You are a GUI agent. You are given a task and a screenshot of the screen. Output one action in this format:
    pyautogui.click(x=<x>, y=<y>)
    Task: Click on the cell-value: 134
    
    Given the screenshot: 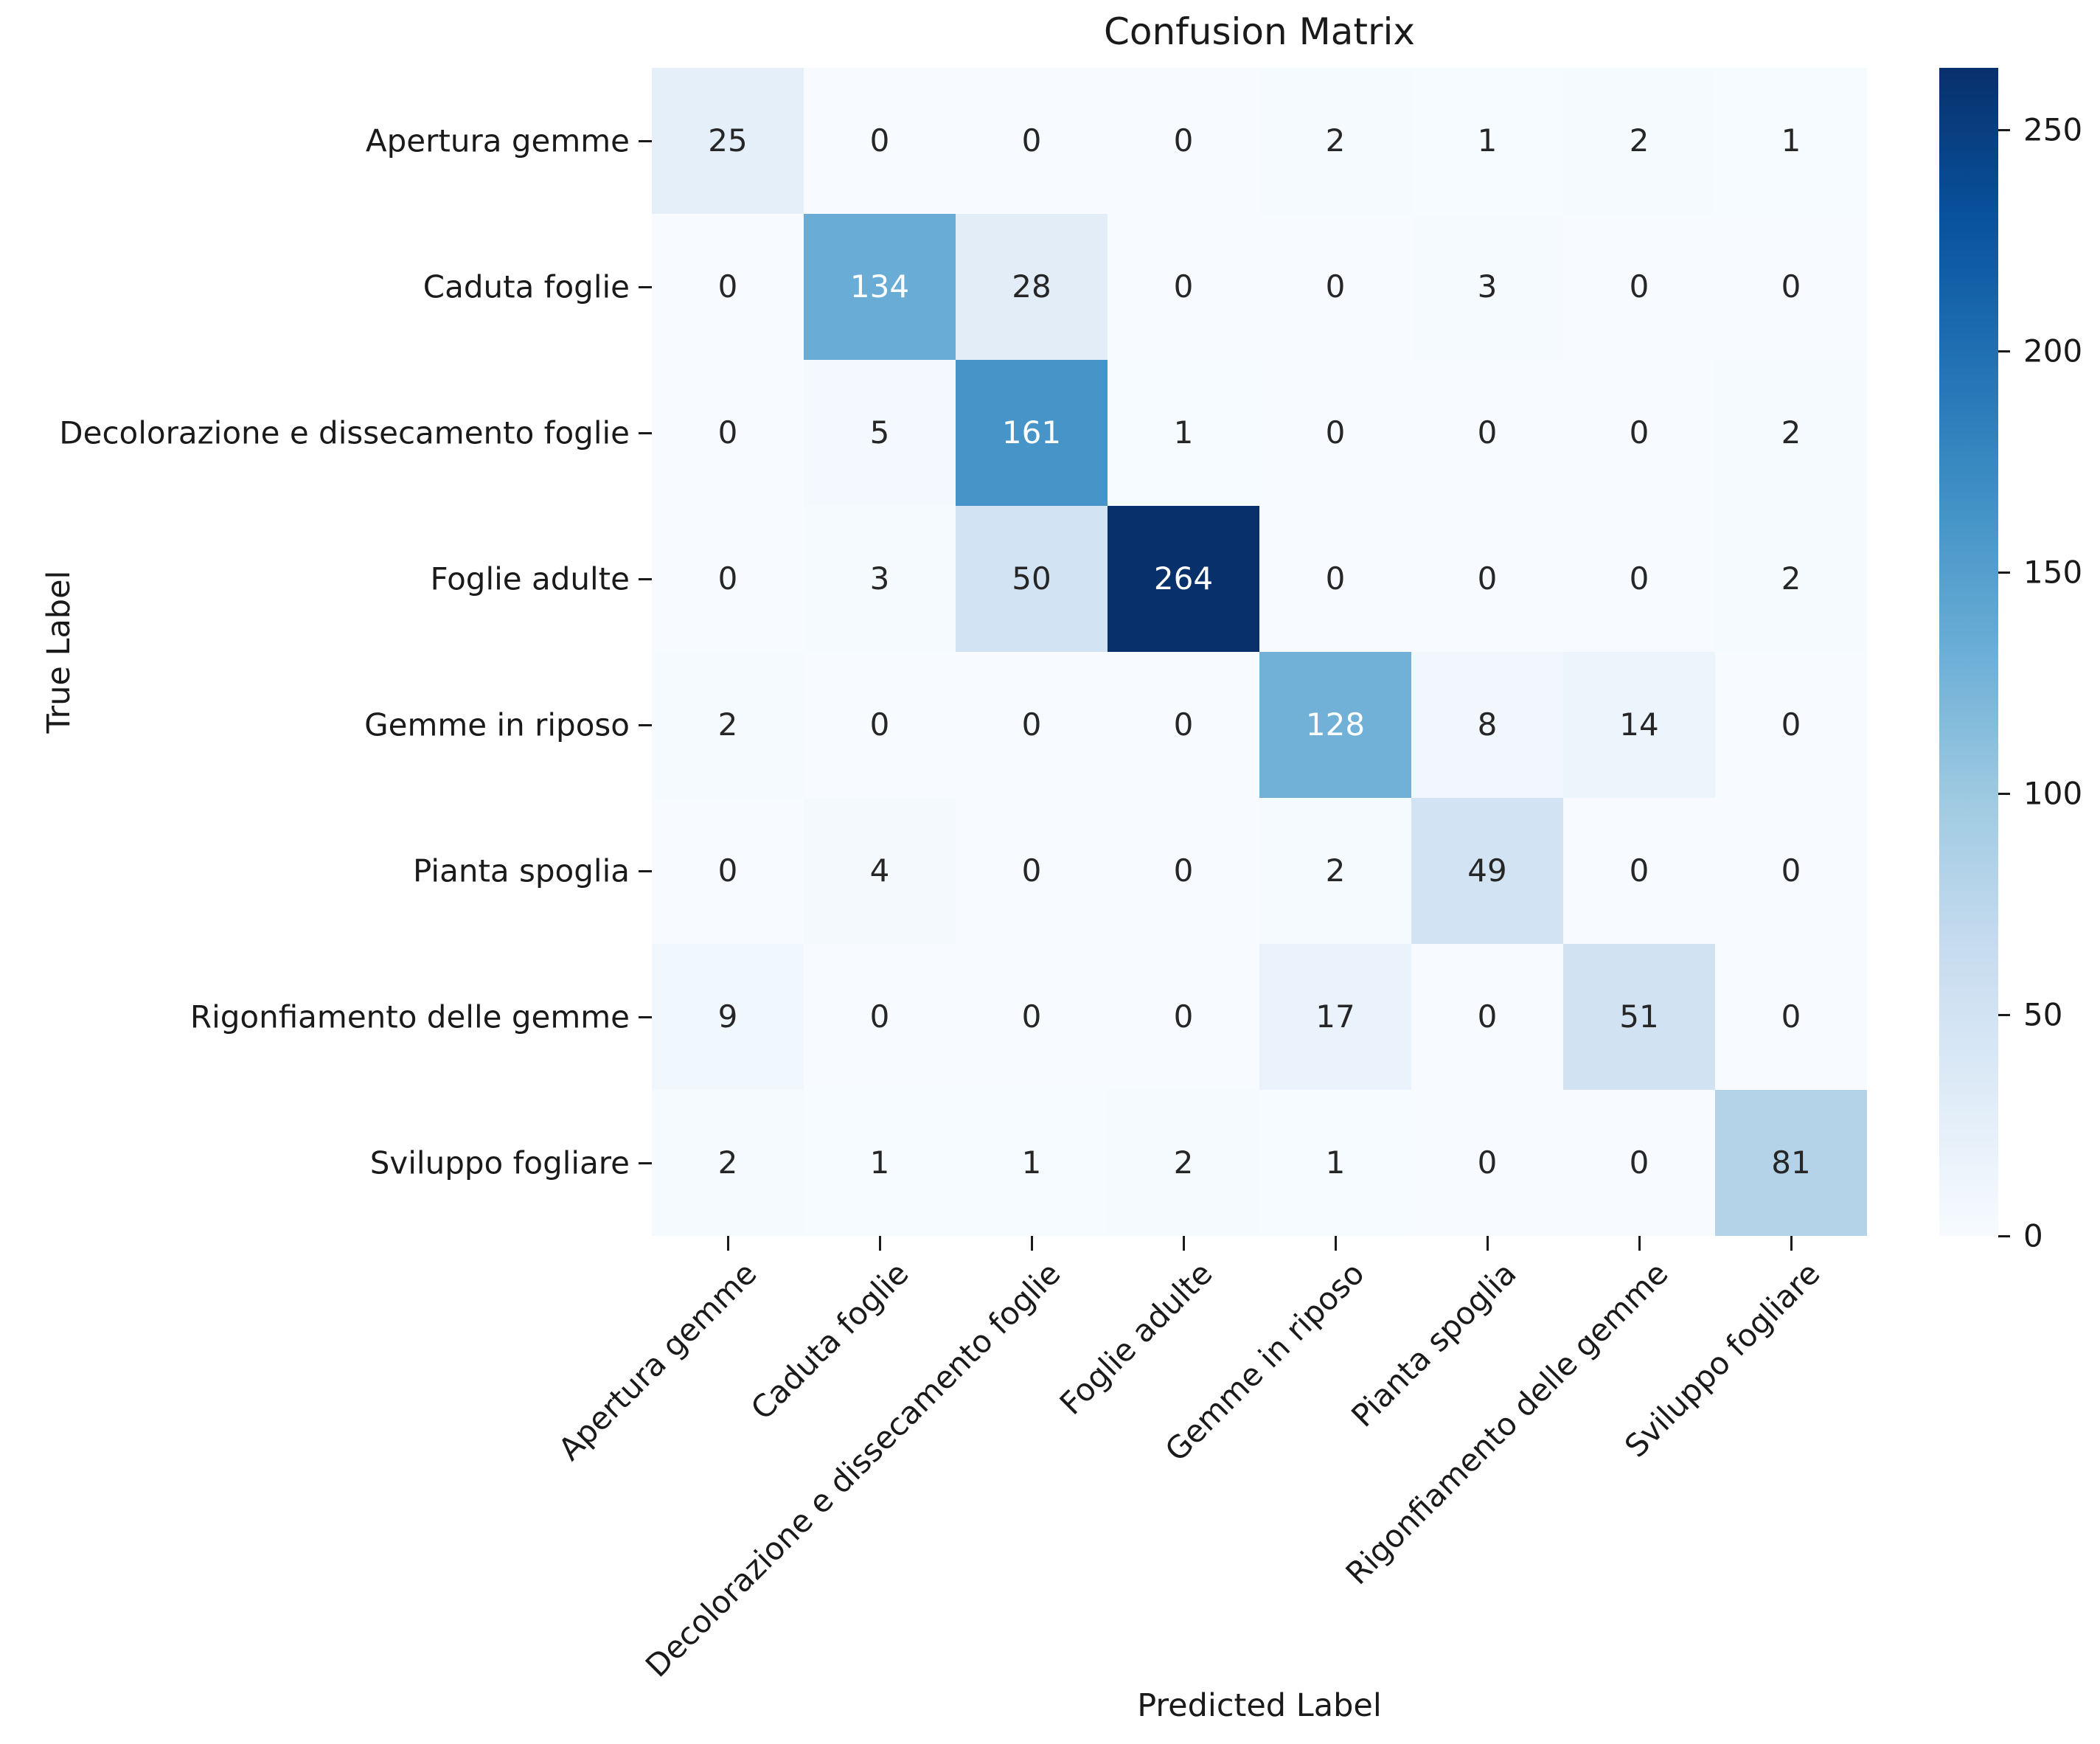 What is the action you would take?
    pyautogui.click(x=880, y=286)
    